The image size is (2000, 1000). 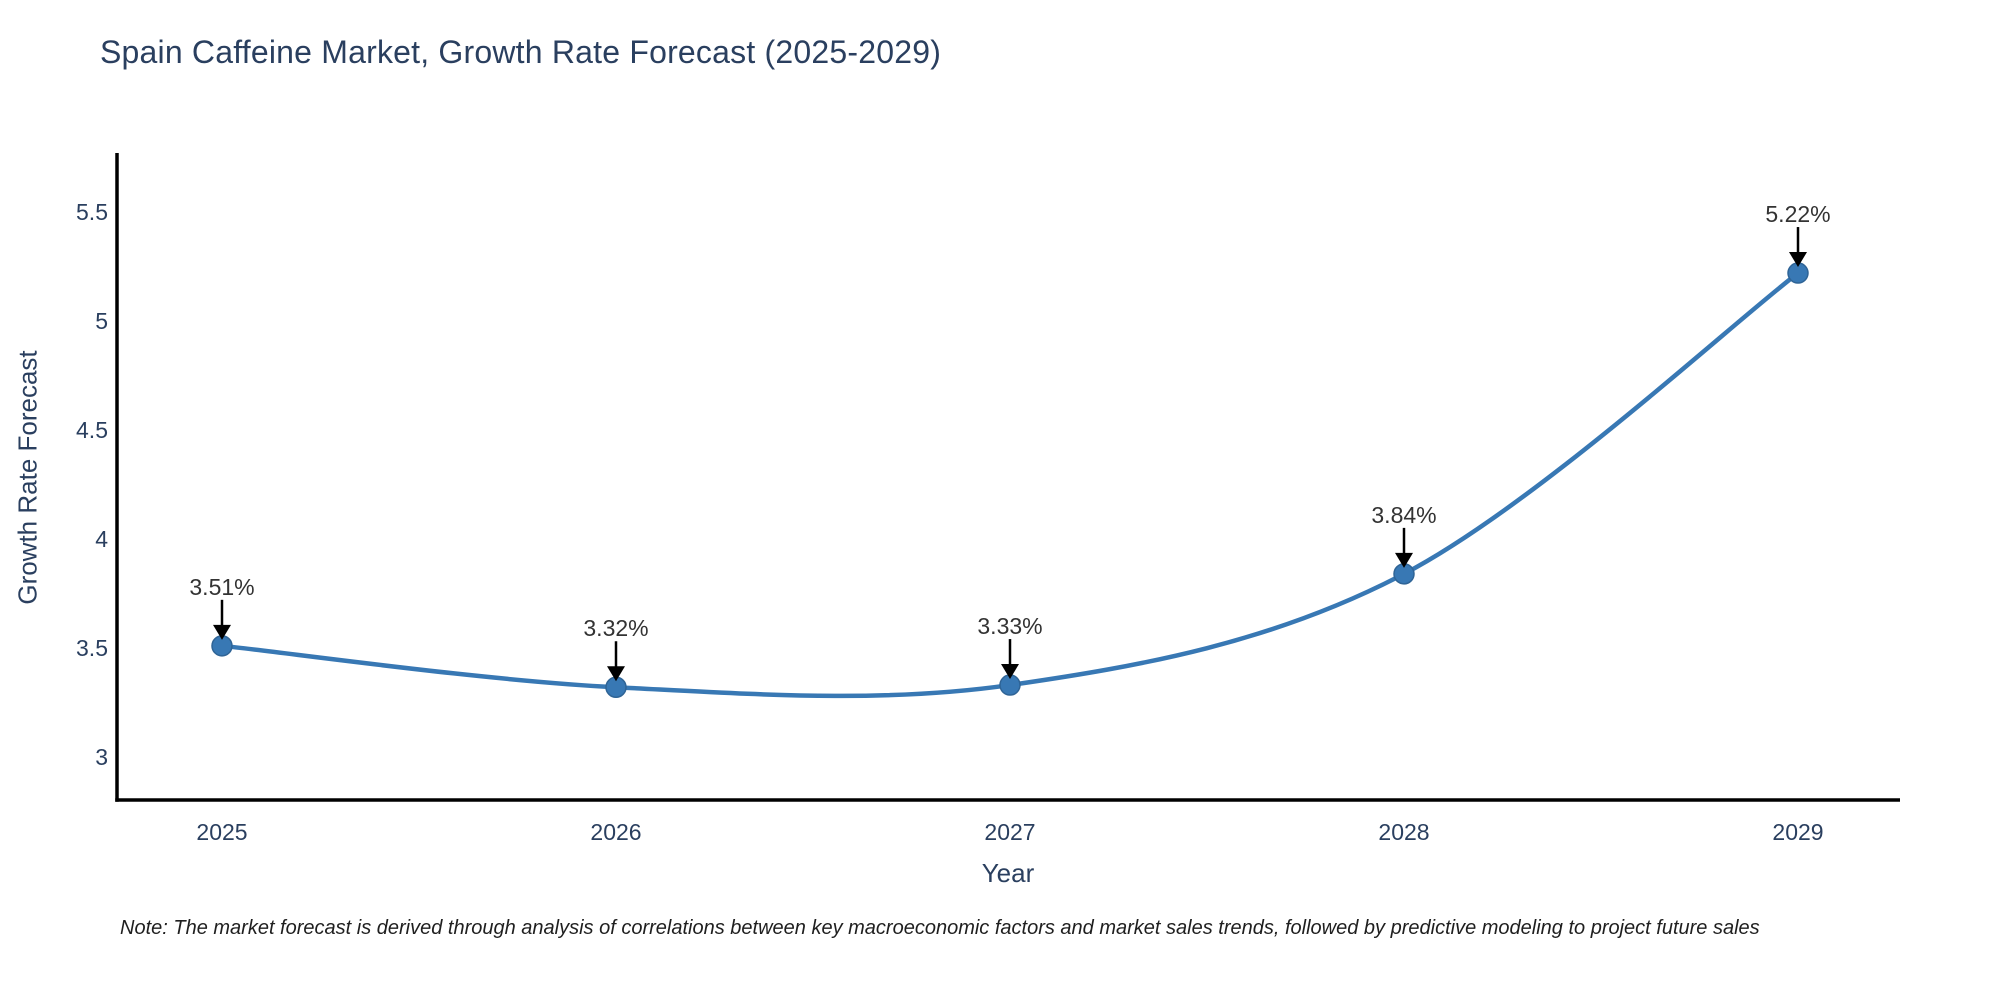 What do you see at coordinates (27, 477) in the screenshot?
I see `y-axis-title: Growth Rate Forecast` at bounding box center [27, 477].